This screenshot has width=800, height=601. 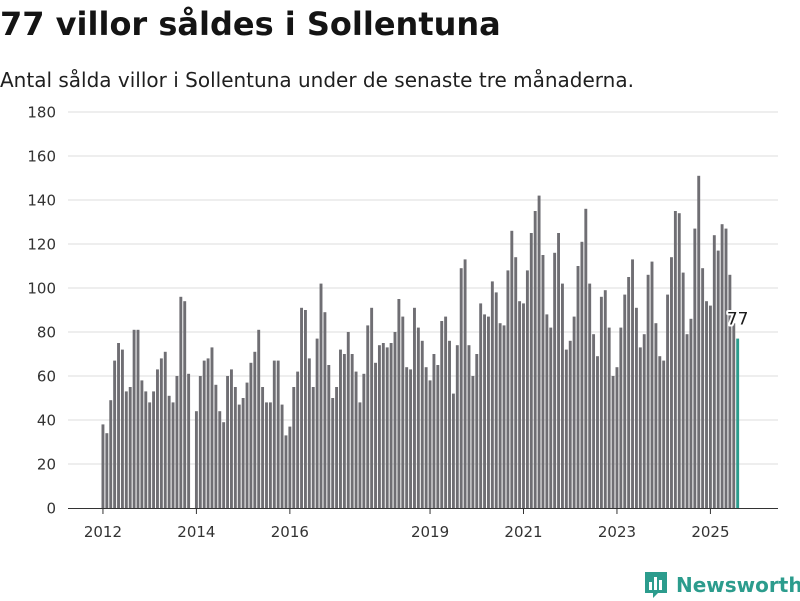 I want to click on newsworthy-logo: Newsworthy, so click(x=722, y=585).